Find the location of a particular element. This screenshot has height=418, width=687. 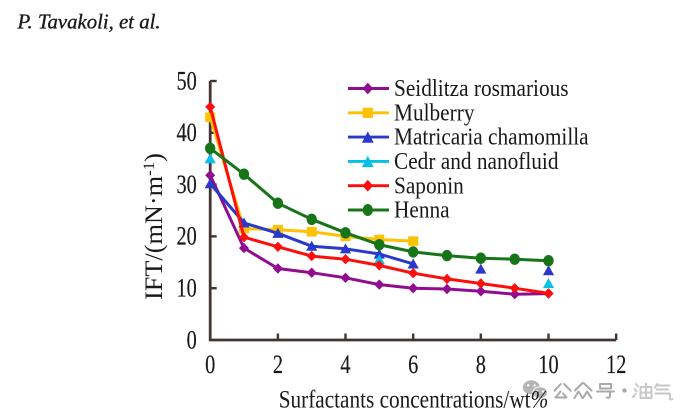

svg-text: Cedr and nanofluid is located at coordinates (476, 161).